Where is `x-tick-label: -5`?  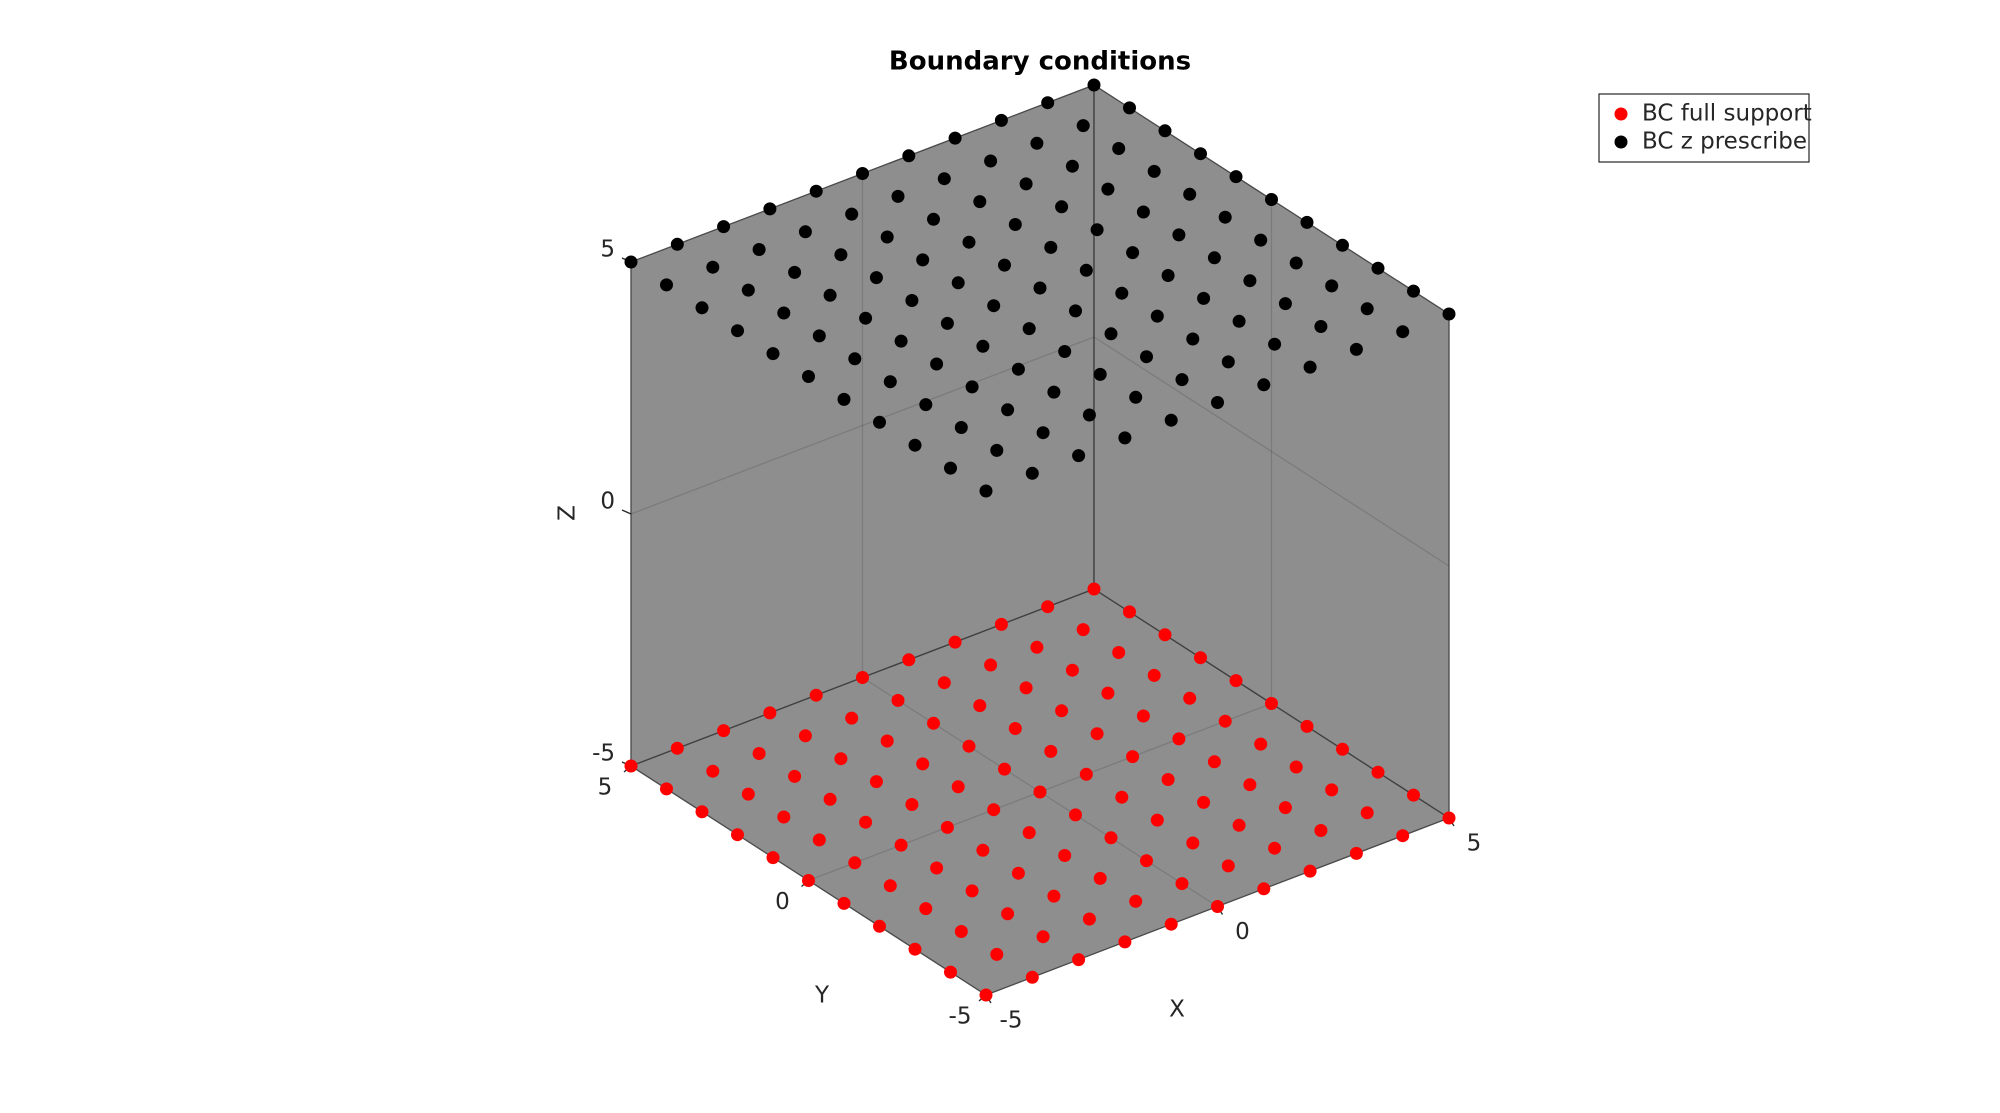
x-tick-label: -5 is located at coordinates (1011, 1021).